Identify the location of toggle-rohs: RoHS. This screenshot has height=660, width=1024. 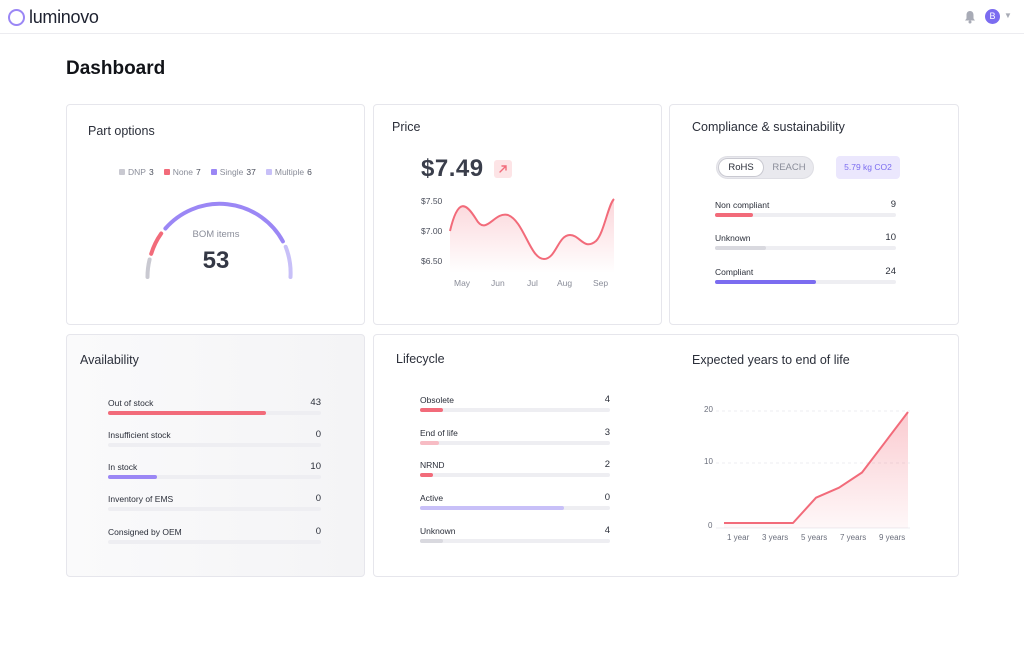
(741, 167).